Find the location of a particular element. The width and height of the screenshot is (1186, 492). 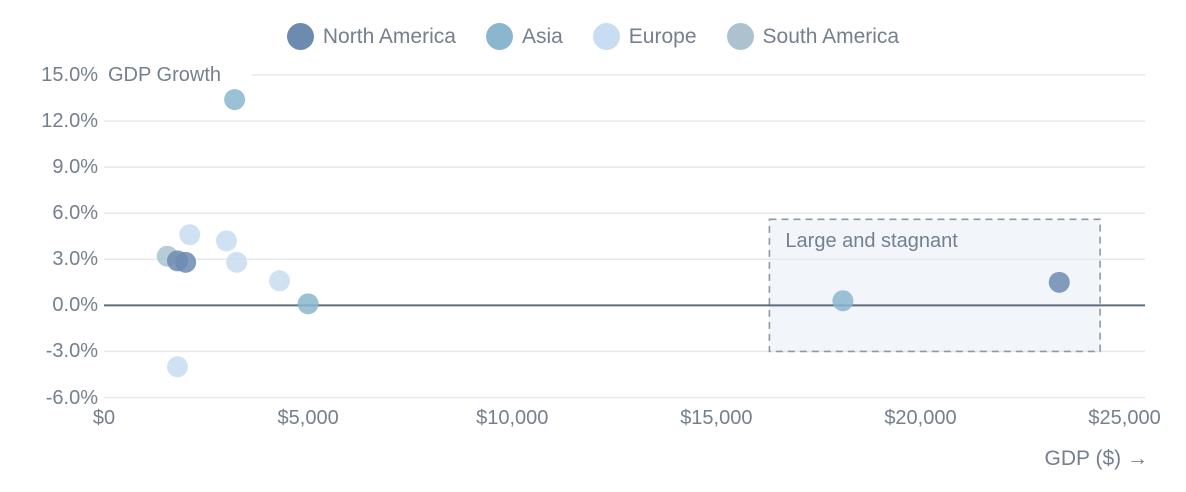

legend-item-label: Europe is located at coordinates (662, 36).